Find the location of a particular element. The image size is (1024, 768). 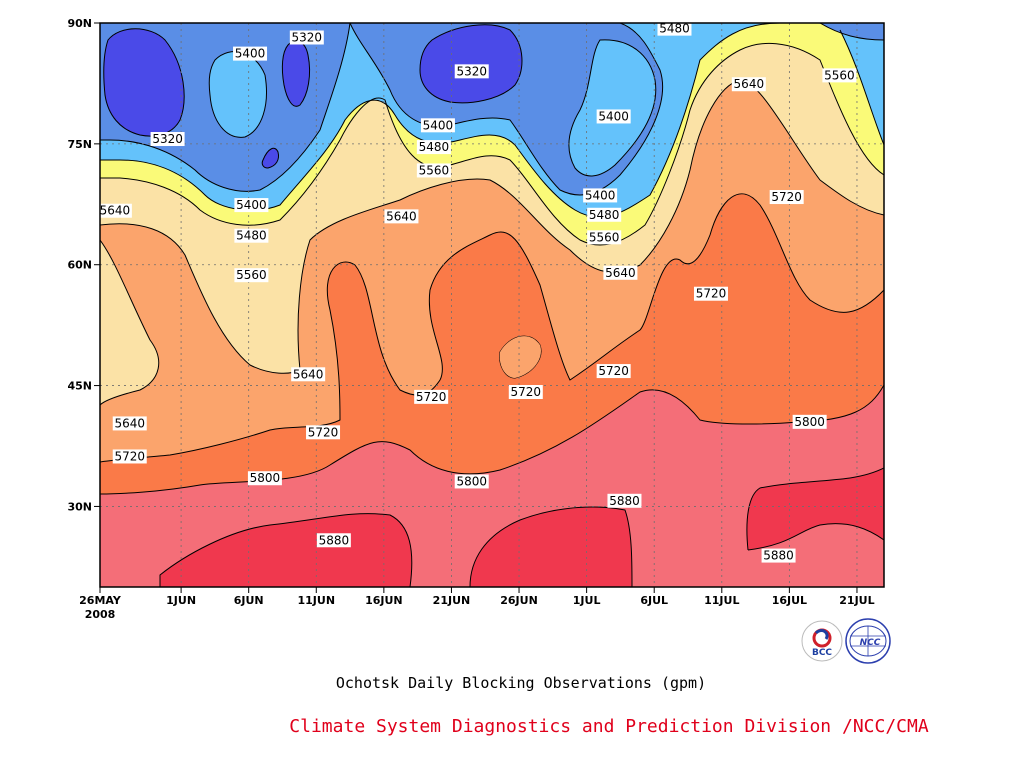

y-tick-label: 75N is located at coordinates (79, 144).